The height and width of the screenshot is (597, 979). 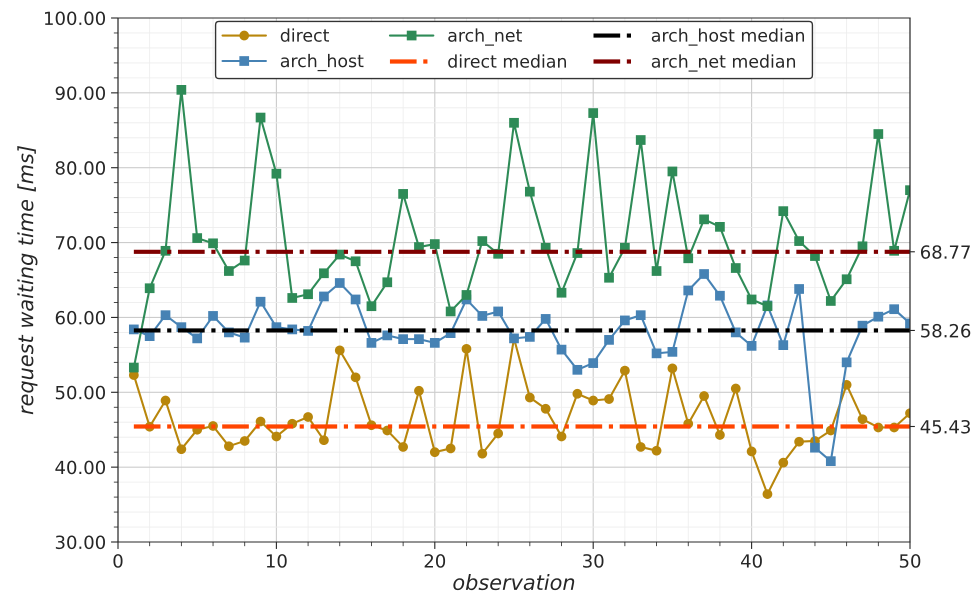 I want to click on legend-label: arch_host median, so click(x=728, y=37).